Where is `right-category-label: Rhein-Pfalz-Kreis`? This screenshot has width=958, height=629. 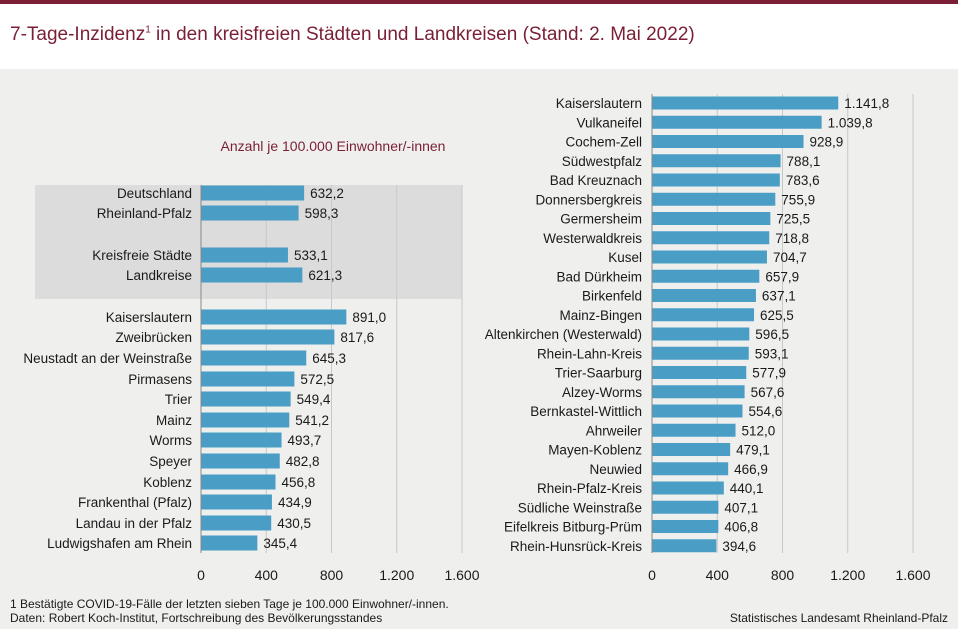 right-category-label: Rhein-Pfalz-Kreis is located at coordinates (589, 488).